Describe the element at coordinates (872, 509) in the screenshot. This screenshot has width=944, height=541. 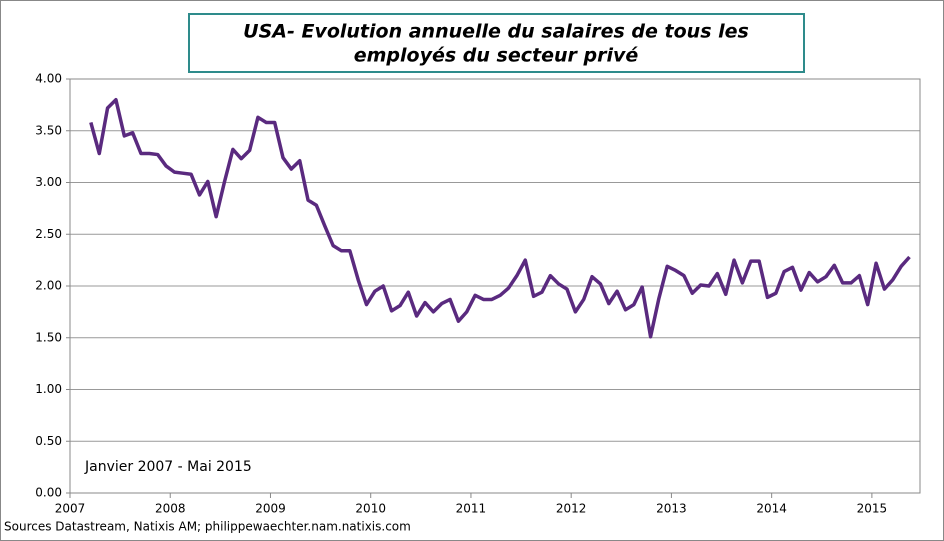
I see `x-tick-label: 2015` at that location.